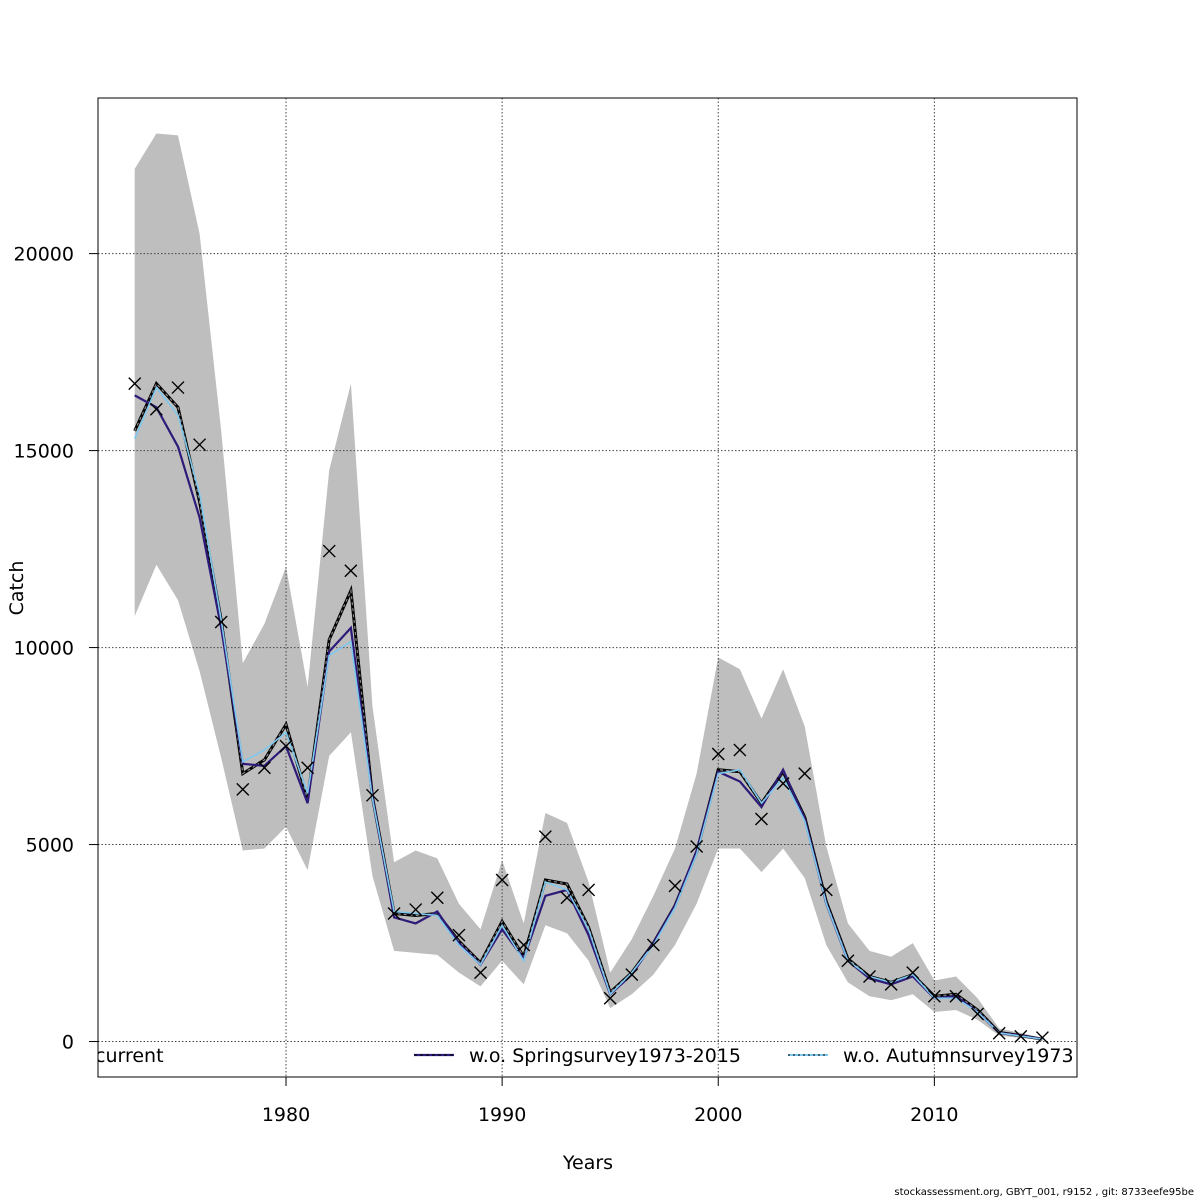 The image size is (1200, 1200). What do you see at coordinates (44, 255) in the screenshot?
I see `y-tick-label: 20000` at bounding box center [44, 255].